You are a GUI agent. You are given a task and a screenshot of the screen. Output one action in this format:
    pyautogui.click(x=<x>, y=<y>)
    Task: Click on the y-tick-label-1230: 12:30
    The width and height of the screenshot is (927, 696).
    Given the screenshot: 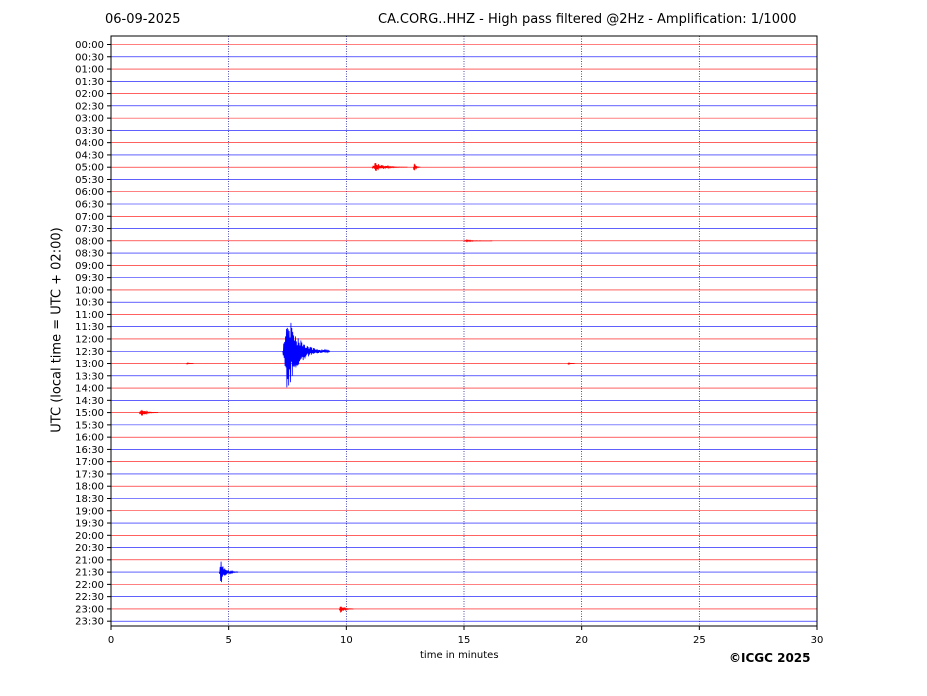 What is the action you would take?
    pyautogui.click(x=89, y=352)
    